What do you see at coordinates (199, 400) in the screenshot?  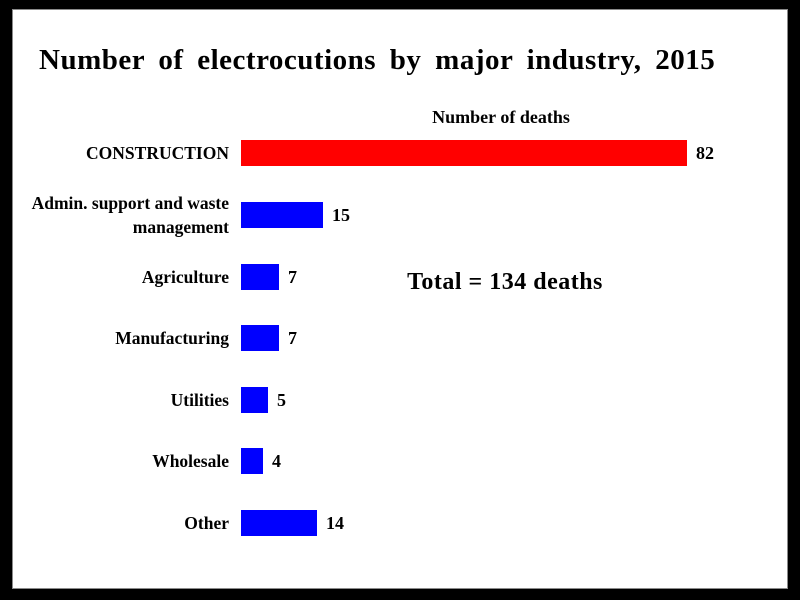 I see `category-label: Utilities` at bounding box center [199, 400].